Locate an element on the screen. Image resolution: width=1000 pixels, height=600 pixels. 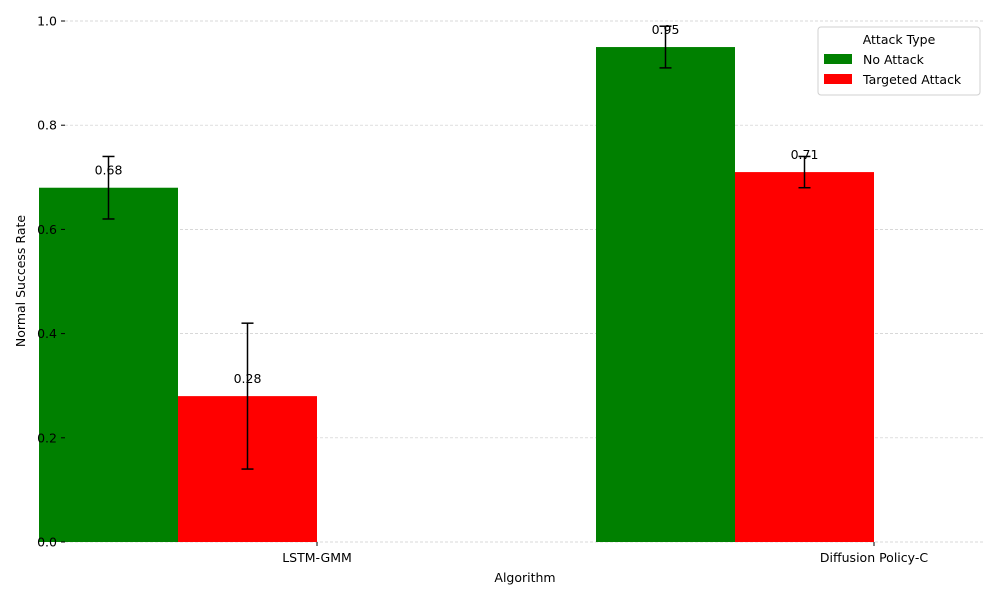
legend-title: Attack Type is located at coordinates (899, 39).